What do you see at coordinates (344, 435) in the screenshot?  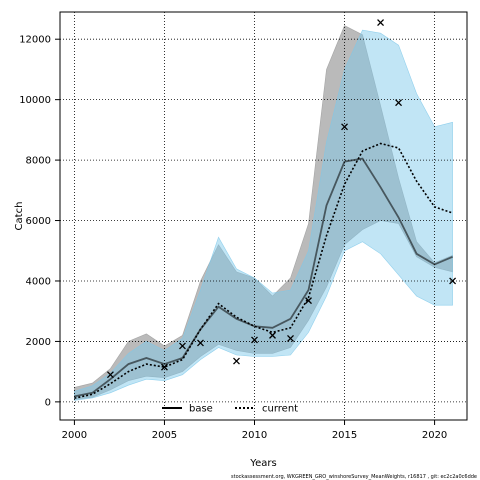 I see `x-tick-label-2015: 2015` at bounding box center [344, 435].